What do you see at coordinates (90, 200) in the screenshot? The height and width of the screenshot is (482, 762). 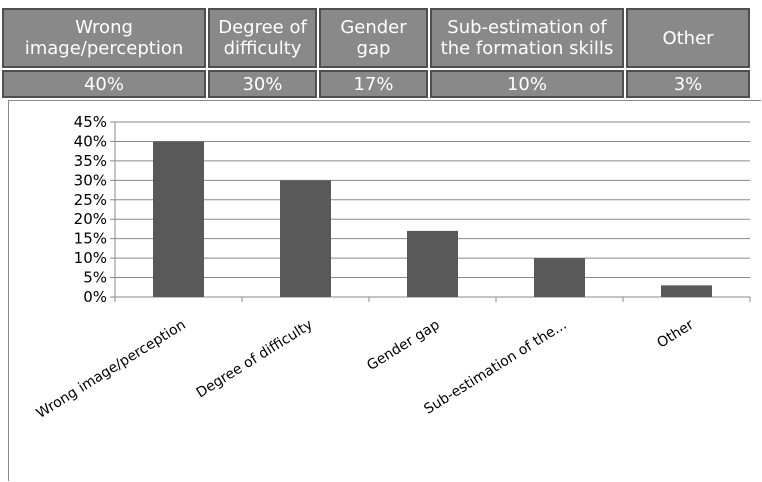 I see `y-tick-label: 25%` at bounding box center [90, 200].